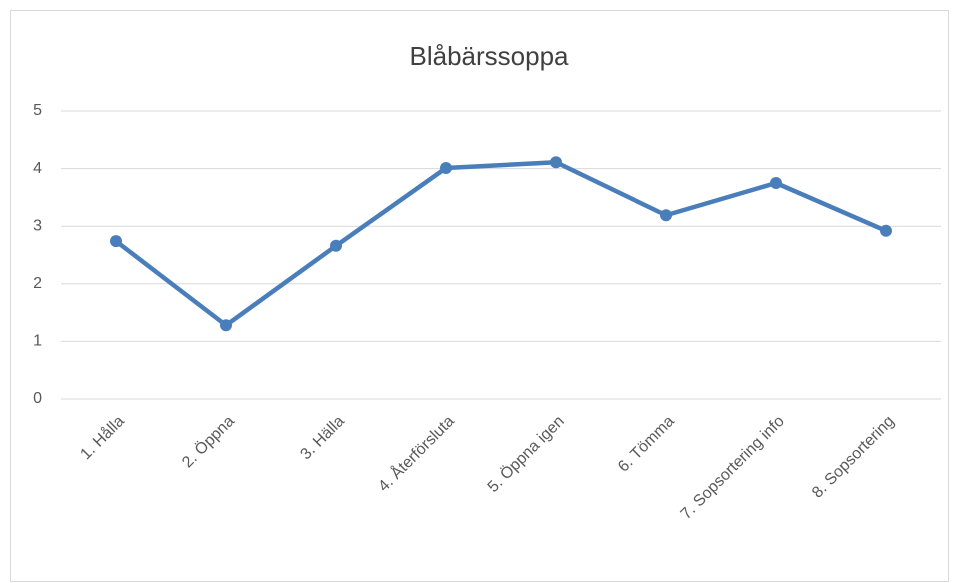 The height and width of the screenshot is (583, 959). Describe the element at coordinates (37, 398) in the screenshot. I see `y-tick-label: 0` at that location.